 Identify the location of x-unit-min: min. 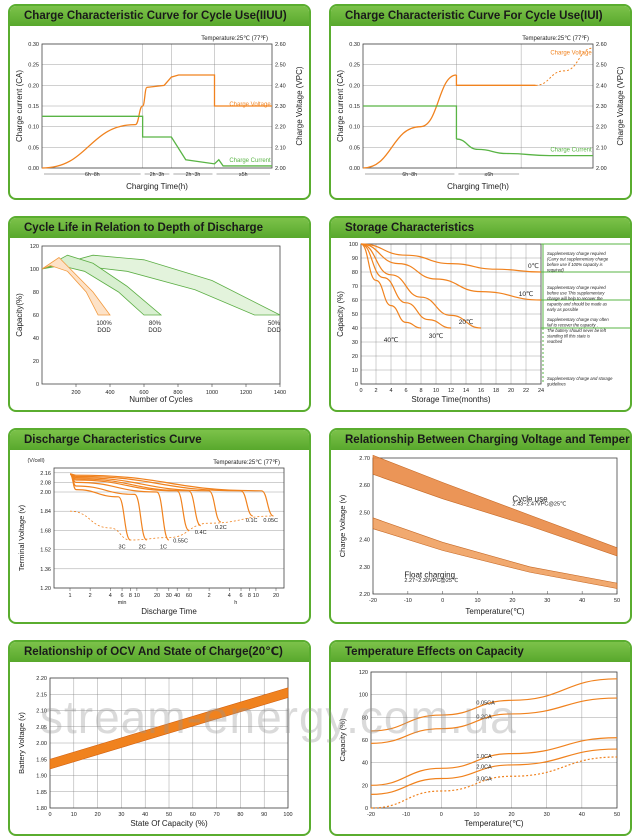
(122, 603).